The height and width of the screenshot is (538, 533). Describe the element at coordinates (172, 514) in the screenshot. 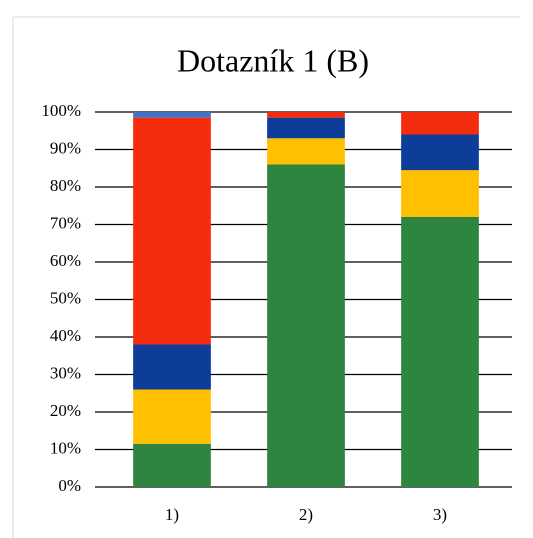

I see `x-tick-label: 1)` at that location.